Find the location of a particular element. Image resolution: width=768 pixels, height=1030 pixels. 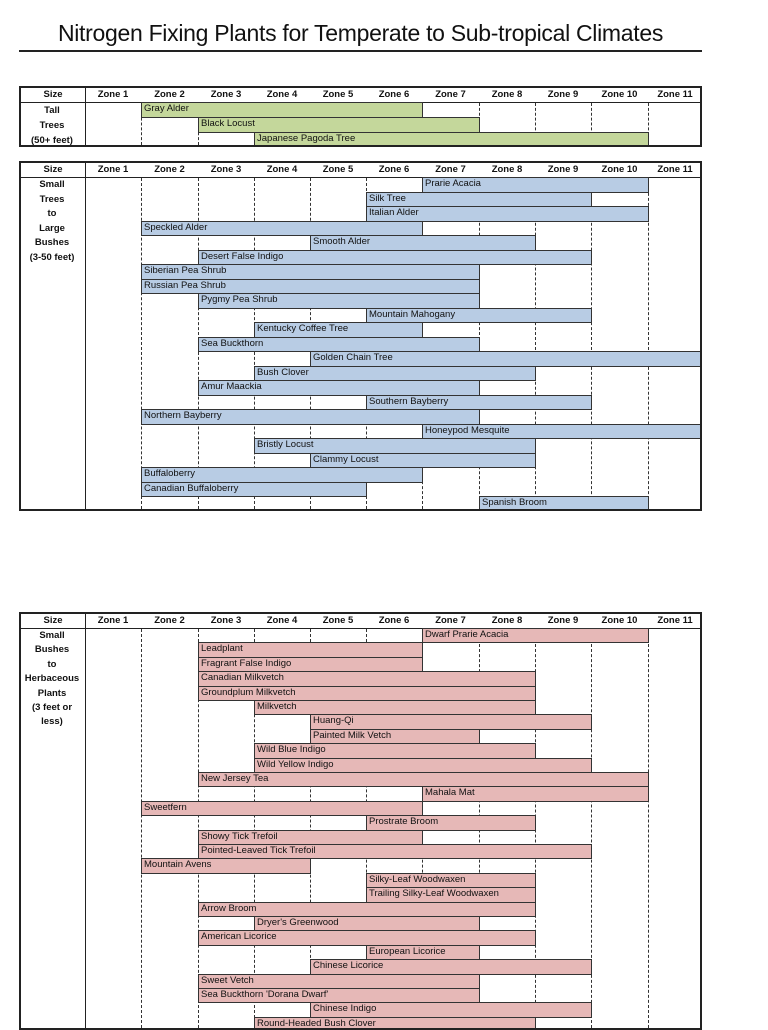

plant-zone-bar: Amur Maackia is located at coordinates (339, 388).